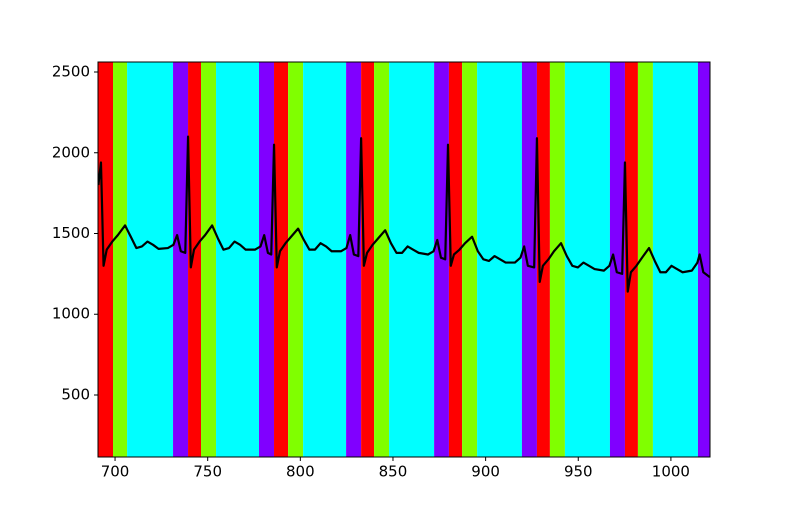 Image resolution: width=789 pixels, height=522 pixels. I want to click on x-tick-label: 750, so click(207, 472).